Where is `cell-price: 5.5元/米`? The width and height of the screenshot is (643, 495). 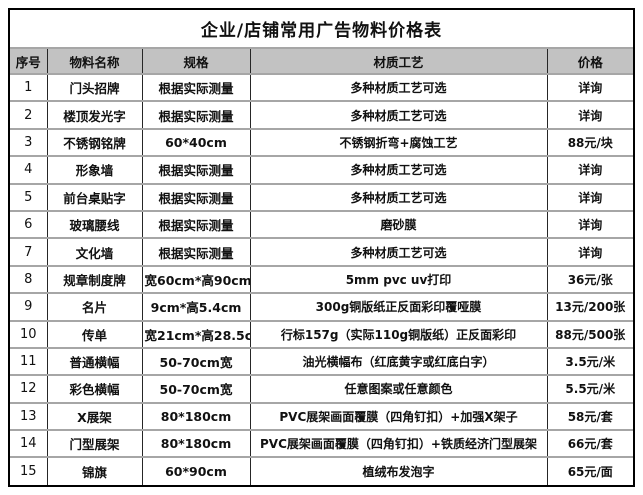 cell-price: 5.5元/米 is located at coordinates (589, 388).